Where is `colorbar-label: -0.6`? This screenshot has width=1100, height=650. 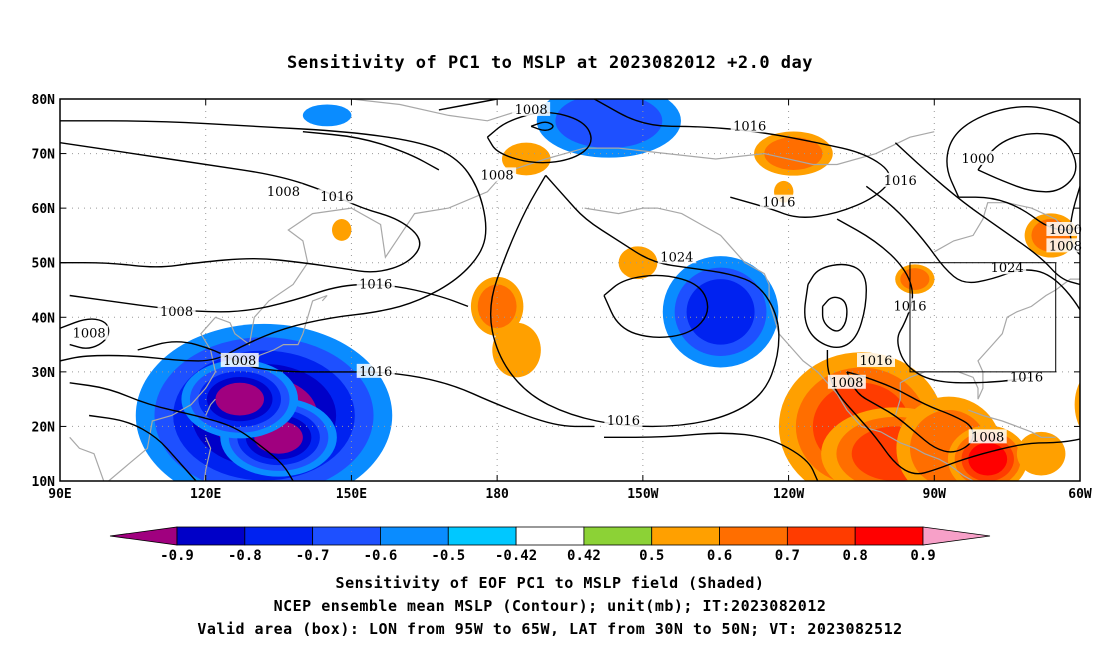 colorbar-label: -0.6 is located at coordinates (381, 556).